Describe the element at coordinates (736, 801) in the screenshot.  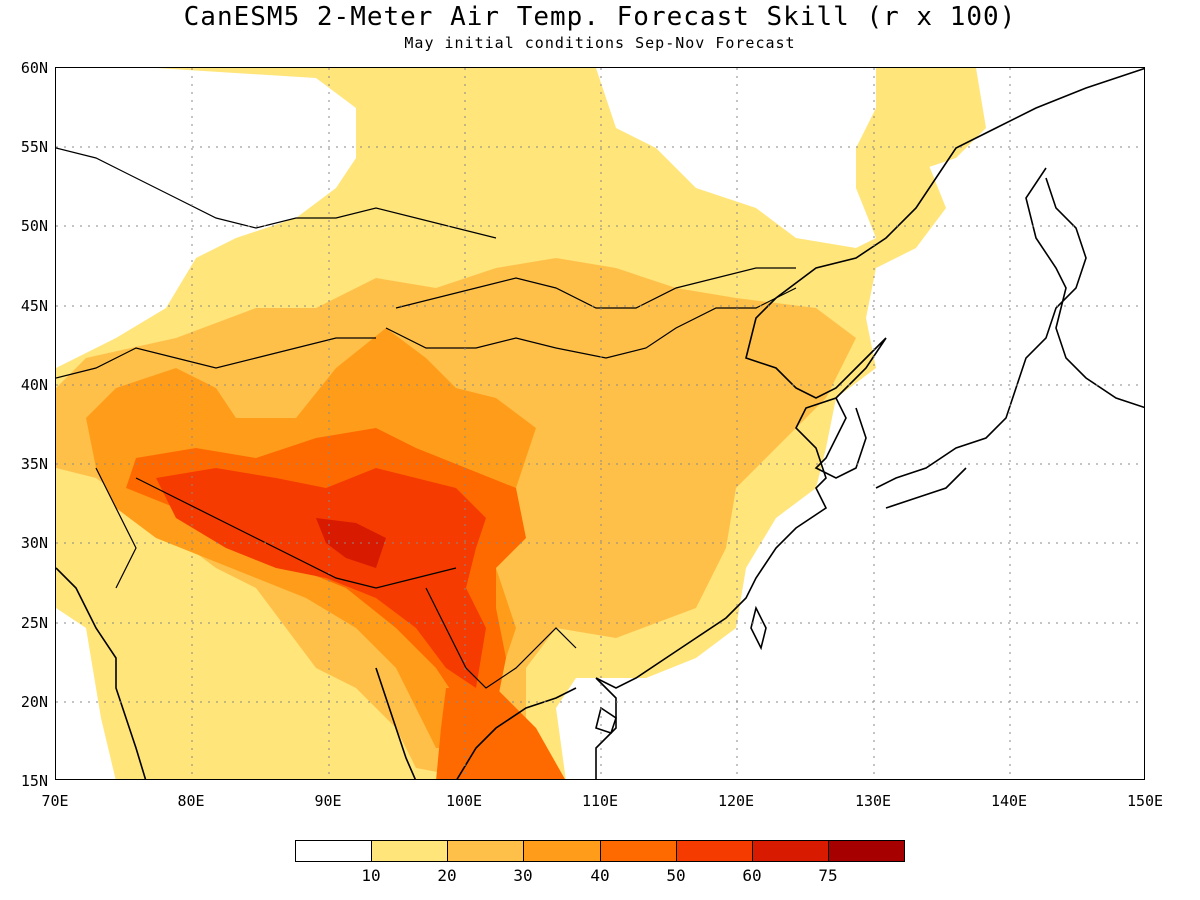
I see `lon-label-120e: 120E` at that location.